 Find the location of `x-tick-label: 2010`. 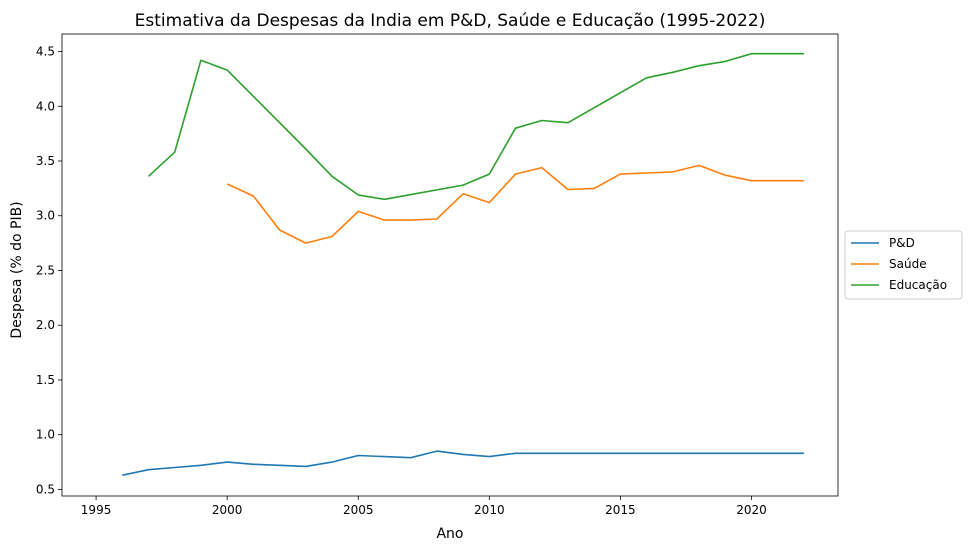

x-tick-label: 2010 is located at coordinates (489, 510).